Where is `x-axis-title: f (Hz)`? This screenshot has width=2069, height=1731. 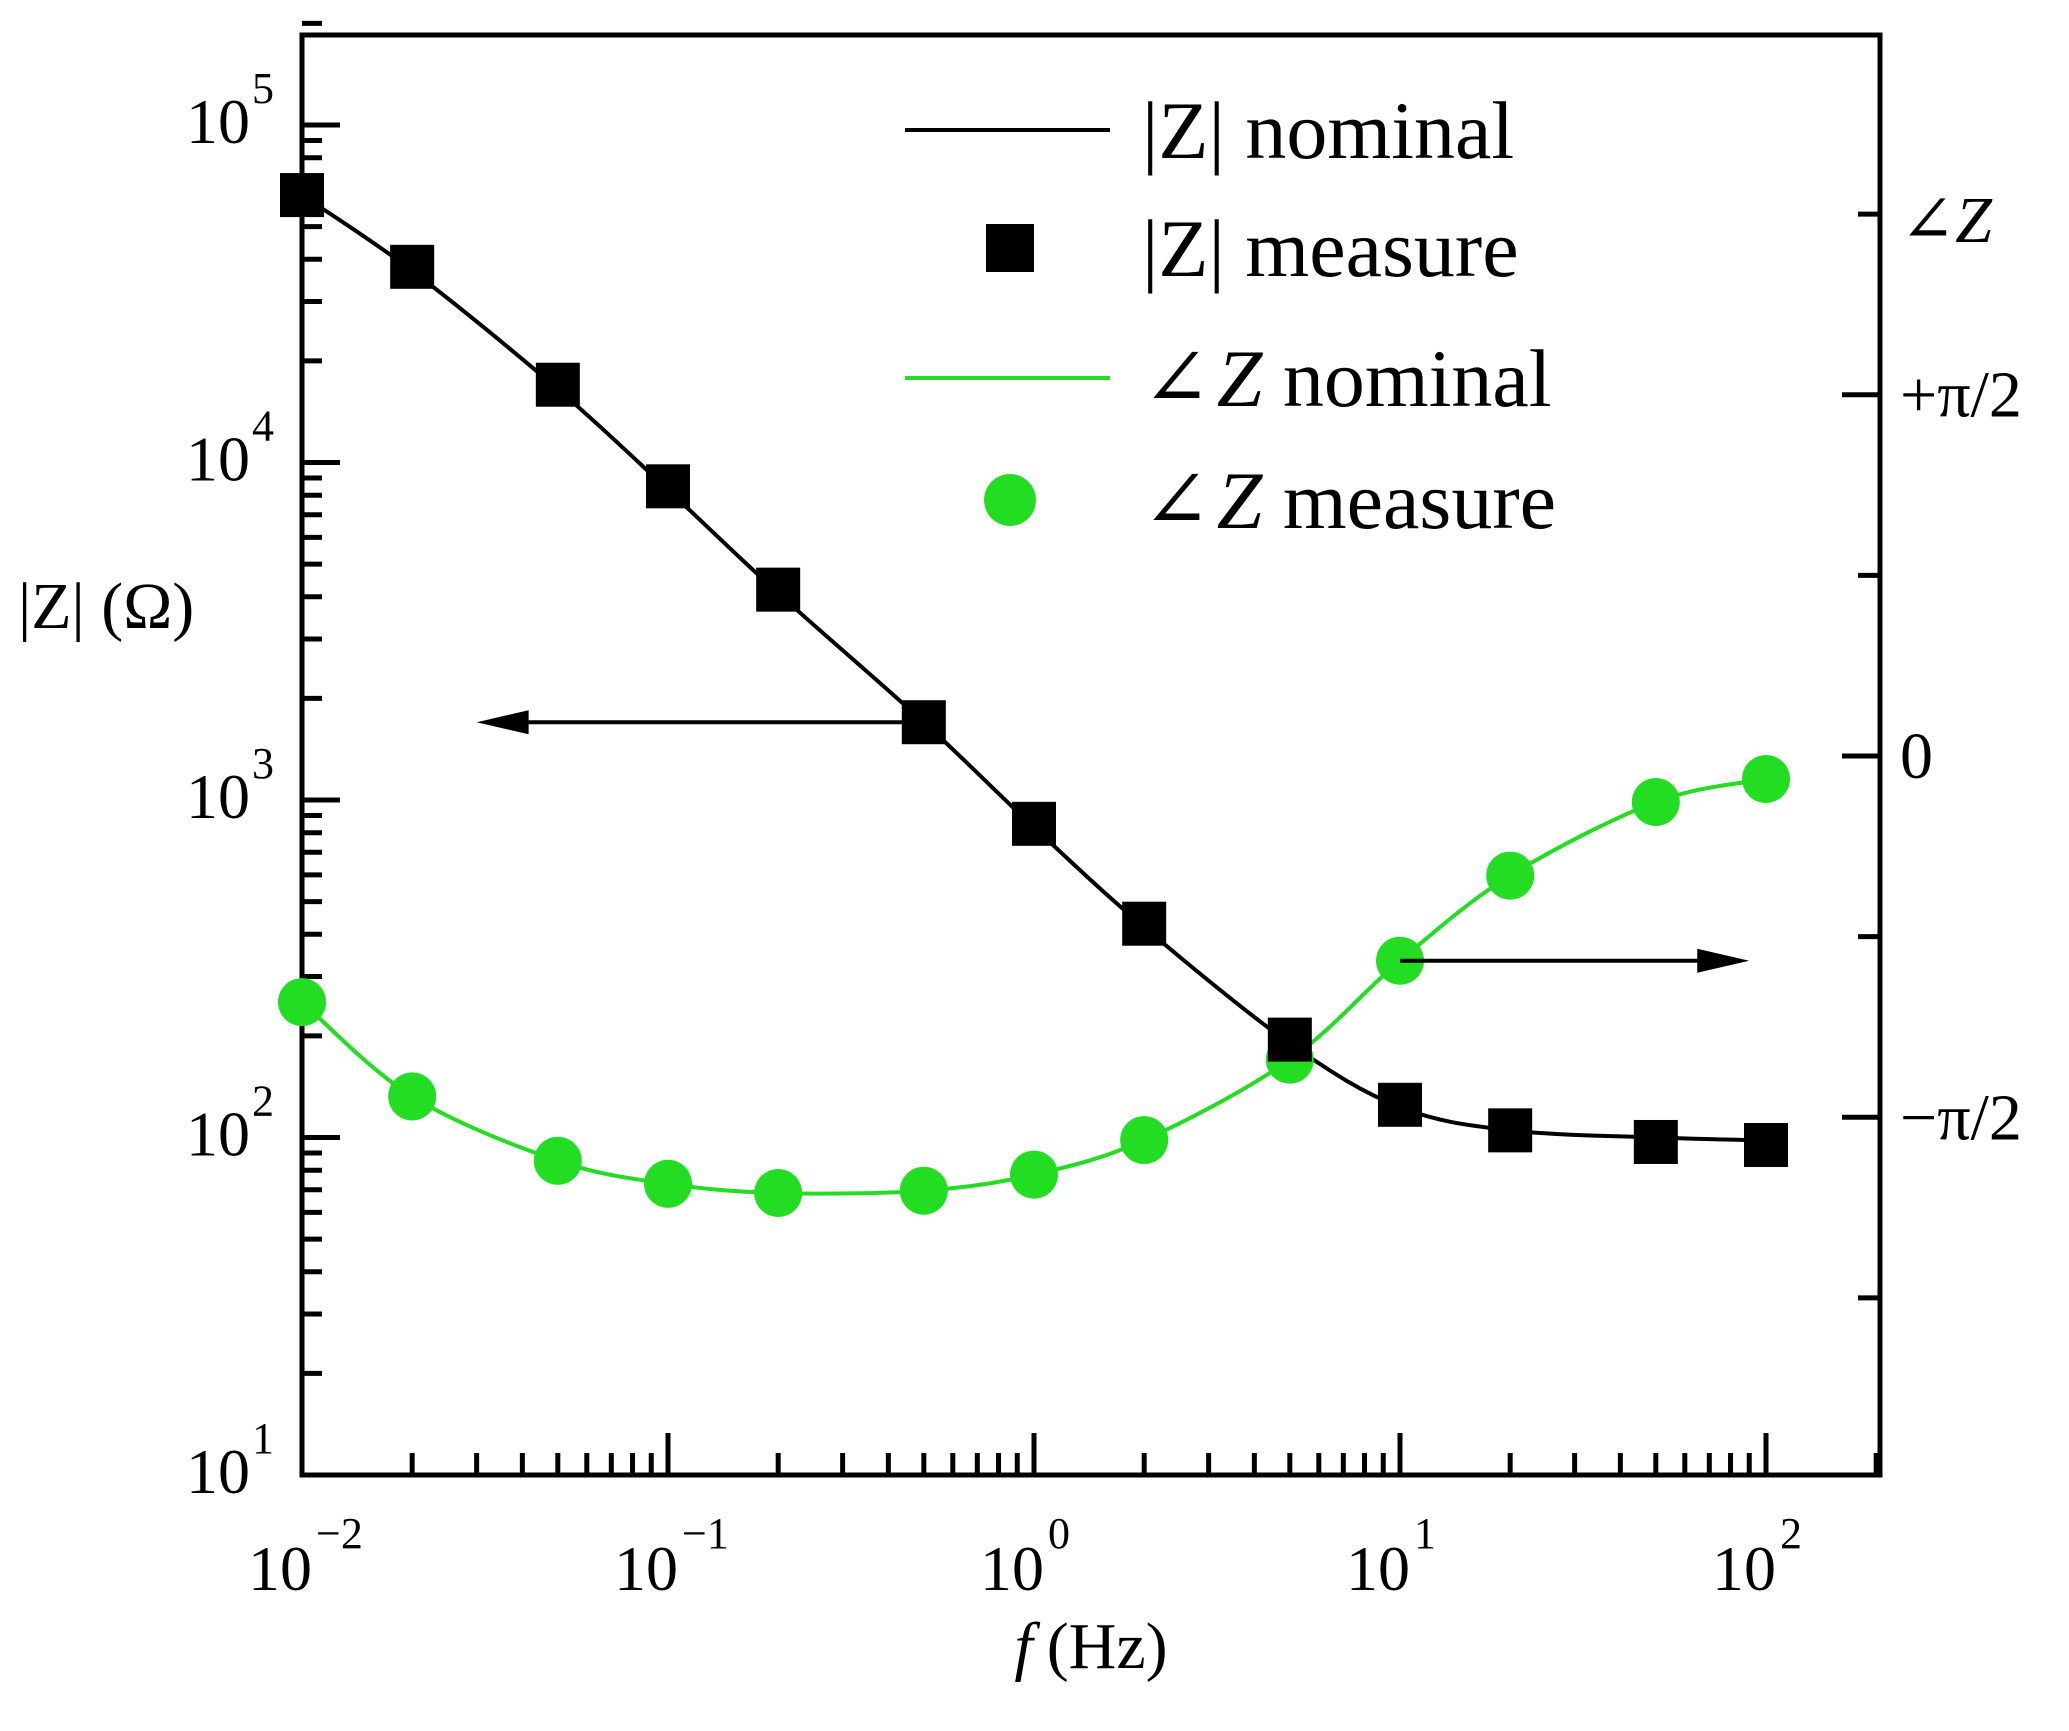
x-axis-title: f (Hz) is located at coordinates (1090, 1646).